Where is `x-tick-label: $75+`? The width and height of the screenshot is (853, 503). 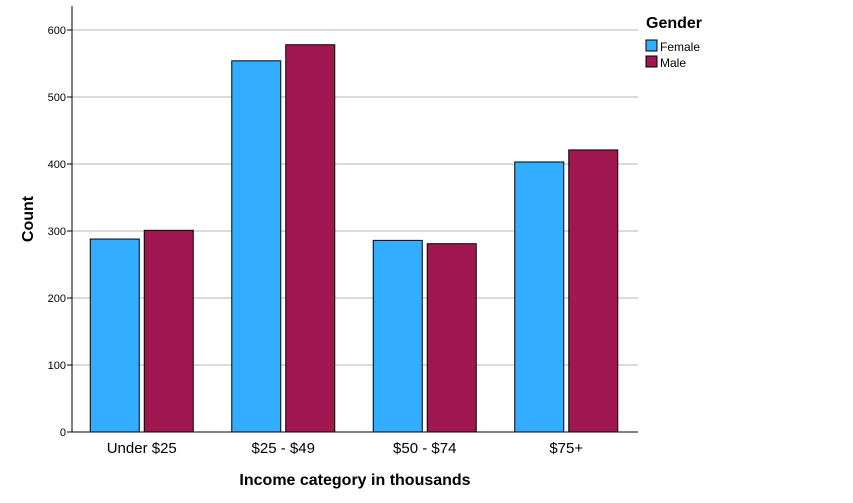 x-tick-label: $75+ is located at coordinates (566, 448).